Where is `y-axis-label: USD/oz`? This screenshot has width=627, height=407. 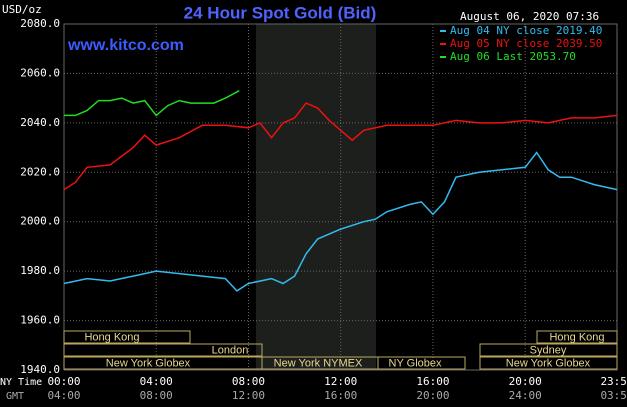 y-axis-label: USD/oz is located at coordinates (22, 9).